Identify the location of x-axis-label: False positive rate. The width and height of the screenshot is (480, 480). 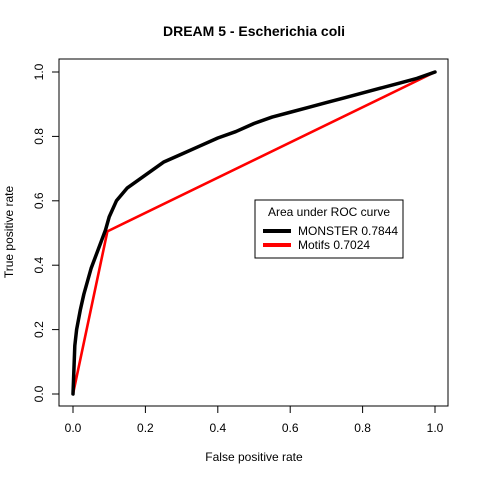
(254, 457).